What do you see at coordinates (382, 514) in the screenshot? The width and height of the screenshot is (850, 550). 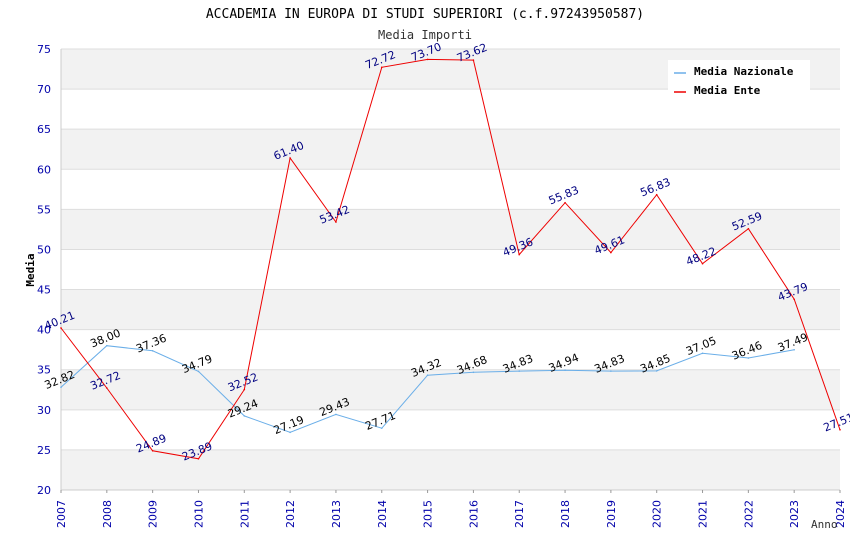 I see `x-tick-label: 2014` at bounding box center [382, 514].